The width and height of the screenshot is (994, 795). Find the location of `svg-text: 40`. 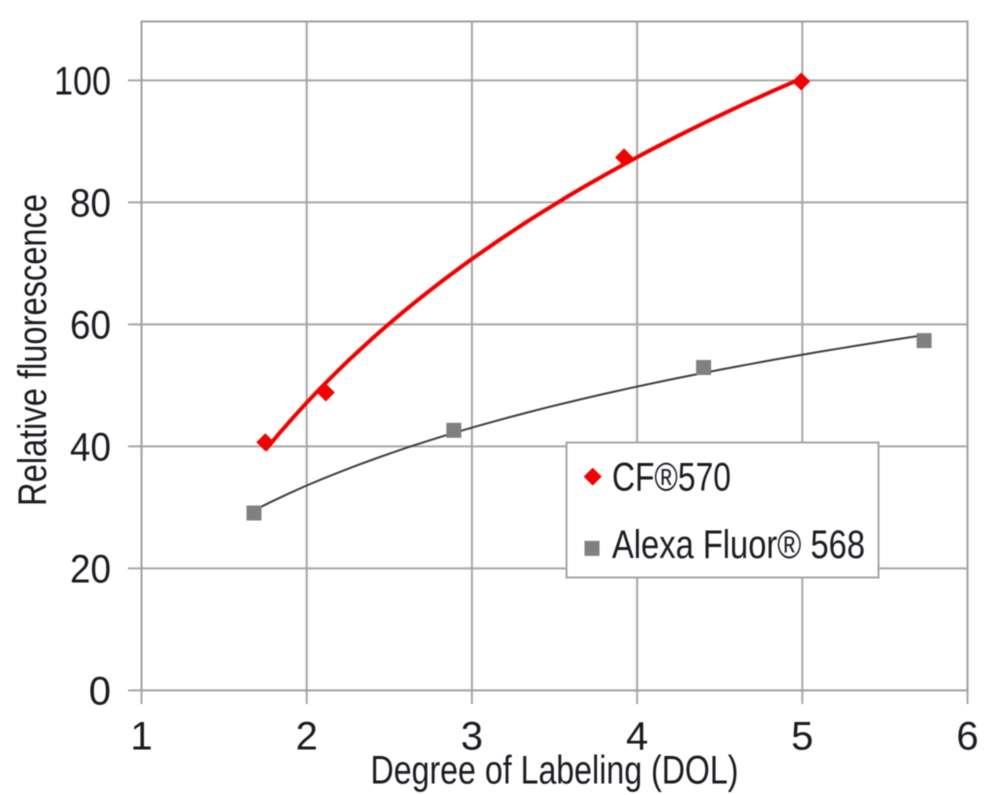

svg-text: 40 is located at coordinates (90, 447).